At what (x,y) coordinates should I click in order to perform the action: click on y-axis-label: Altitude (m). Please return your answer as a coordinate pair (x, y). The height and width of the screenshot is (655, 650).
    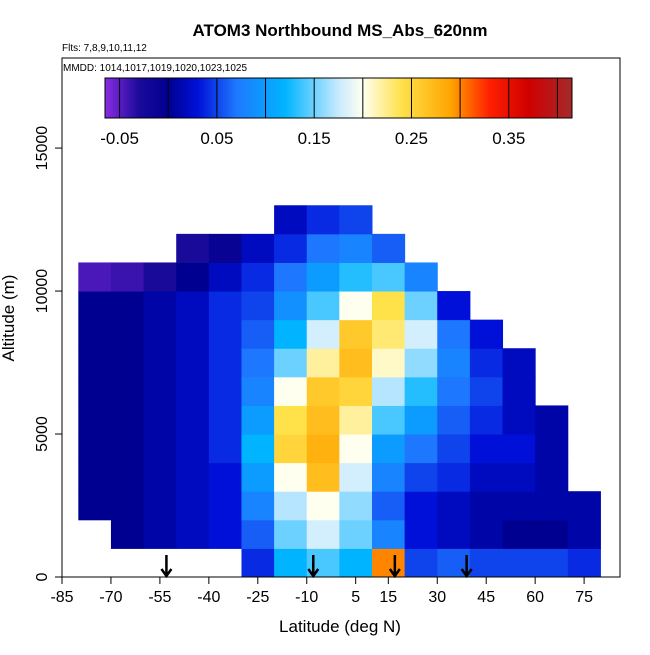
    Looking at the image, I should click on (9, 318).